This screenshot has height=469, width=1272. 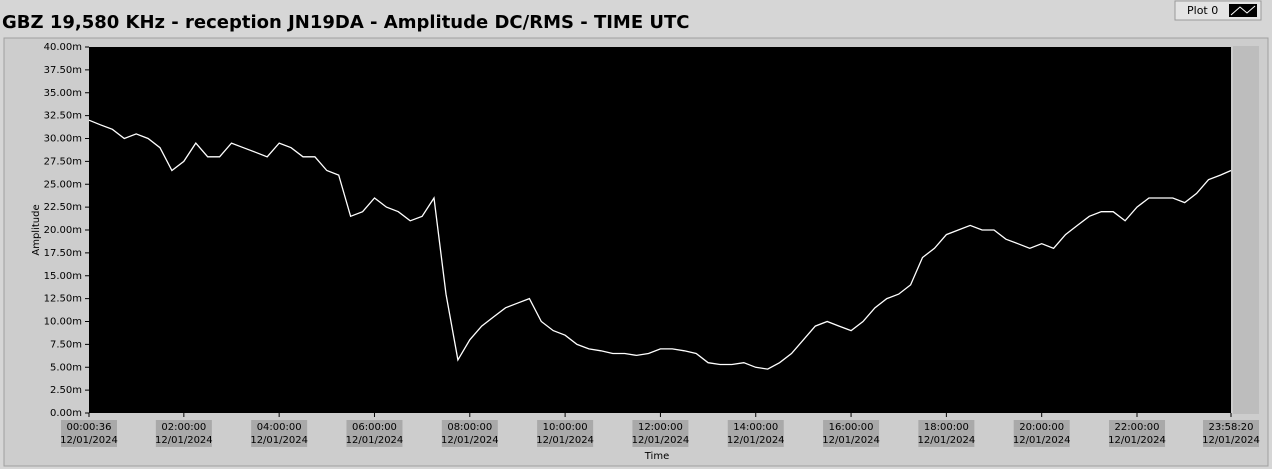 What do you see at coordinates (183, 427) in the screenshot?
I see `x-tick-label: 02:00:00` at bounding box center [183, 427].